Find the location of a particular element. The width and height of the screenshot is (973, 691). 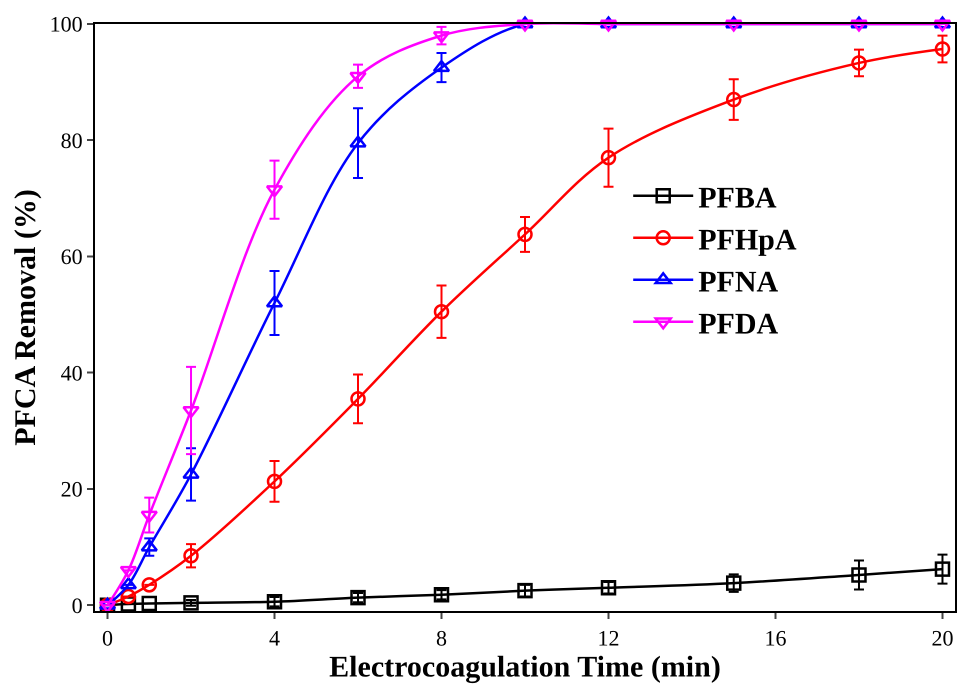

y-tick-label: 100 is located at coordinates (66, 24).